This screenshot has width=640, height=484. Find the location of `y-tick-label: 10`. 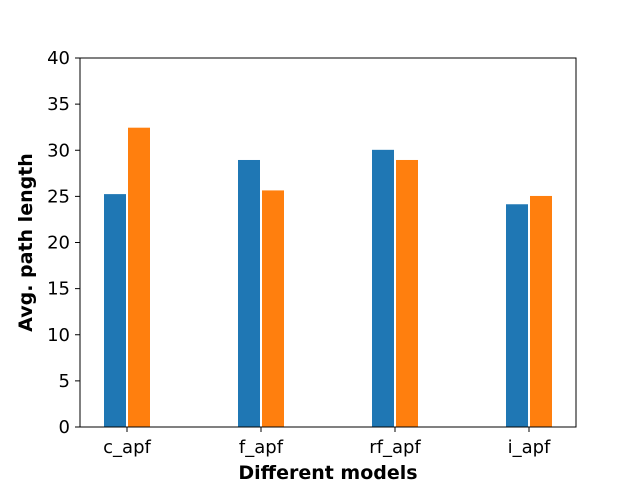

y-tick-label: 10 is located at coordinates (58, 335).